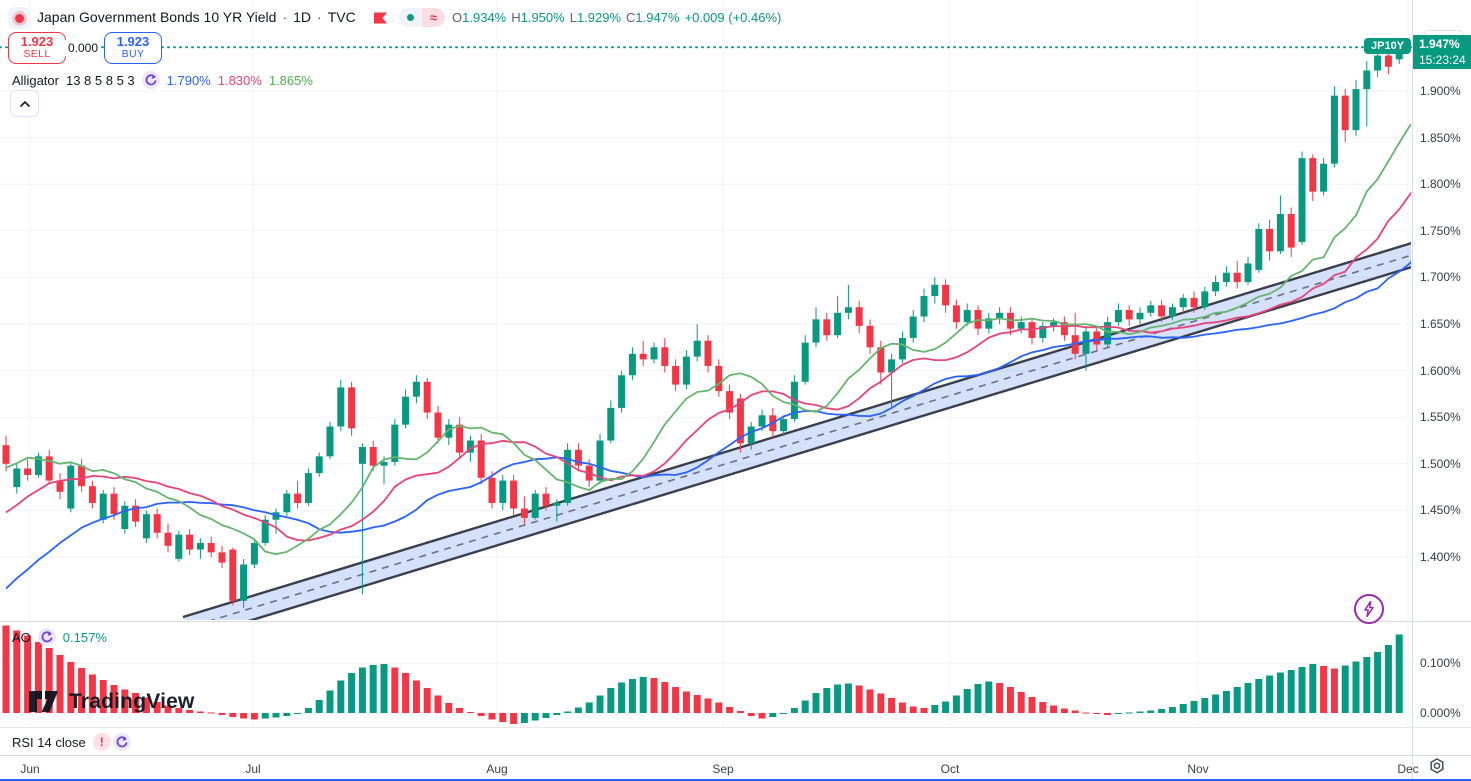 The height and width of the screenshot is (781, 1471). Describe the element at coordinates (950, 769) in the screenshot. I see `month-label: Oct` at that location.